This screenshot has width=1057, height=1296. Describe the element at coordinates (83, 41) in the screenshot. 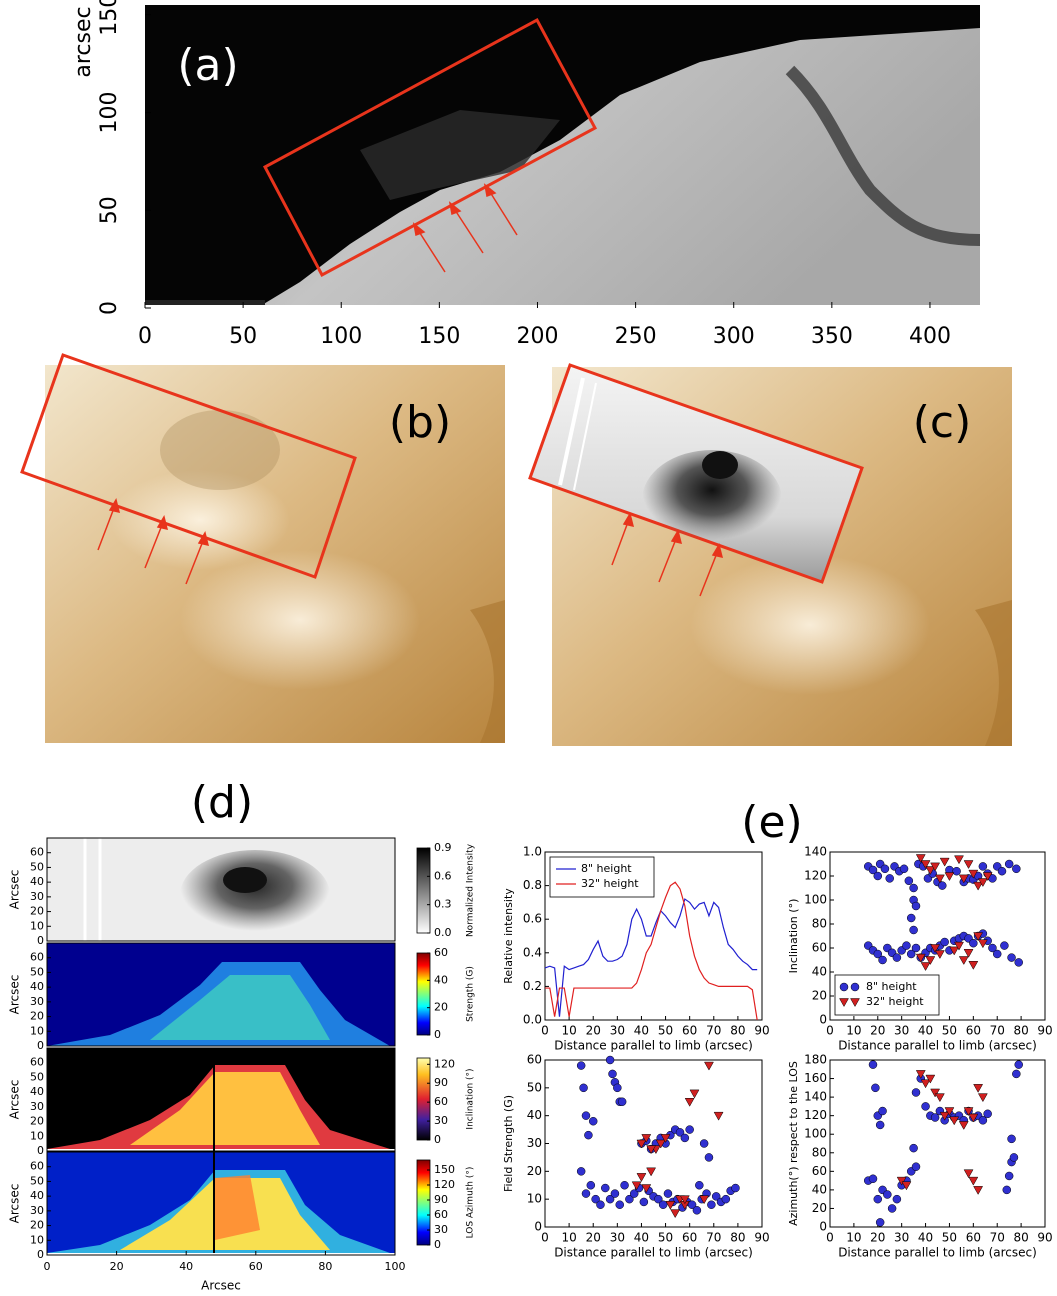

I see `y-axis-label: arcsec` at that location.